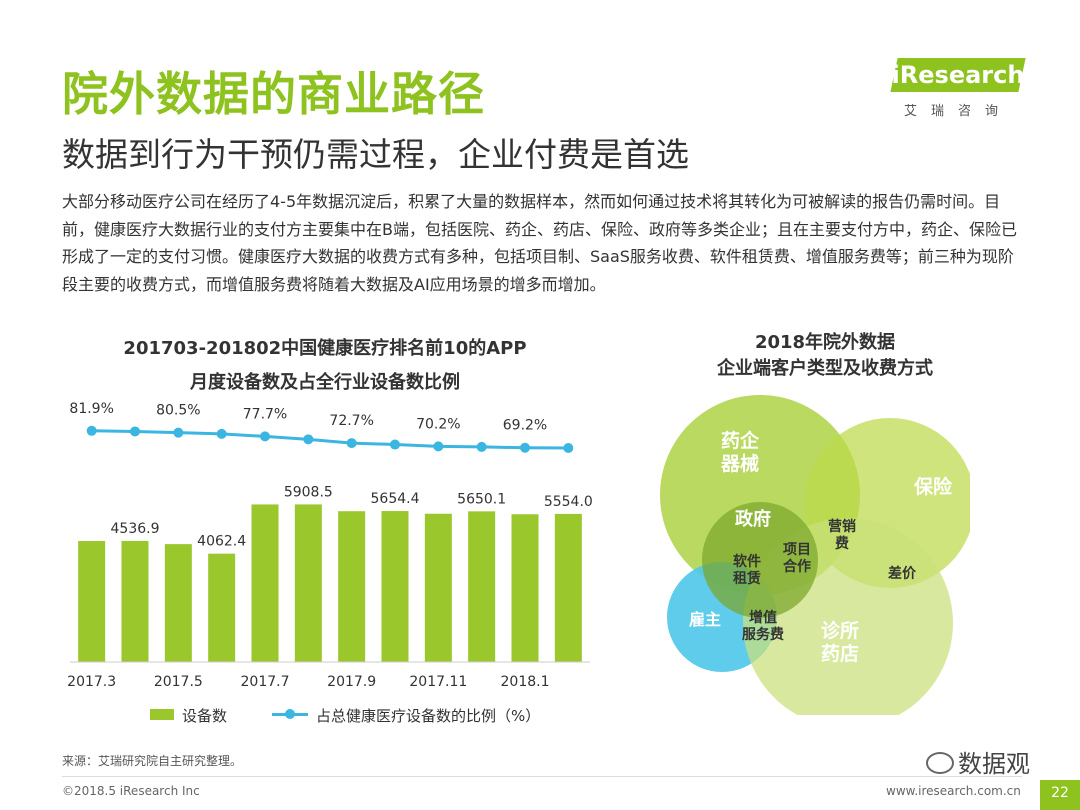 The width and height of the screenshot is (1080, 810). I want to click on venn-label-line: 软件, so click(747, 561).